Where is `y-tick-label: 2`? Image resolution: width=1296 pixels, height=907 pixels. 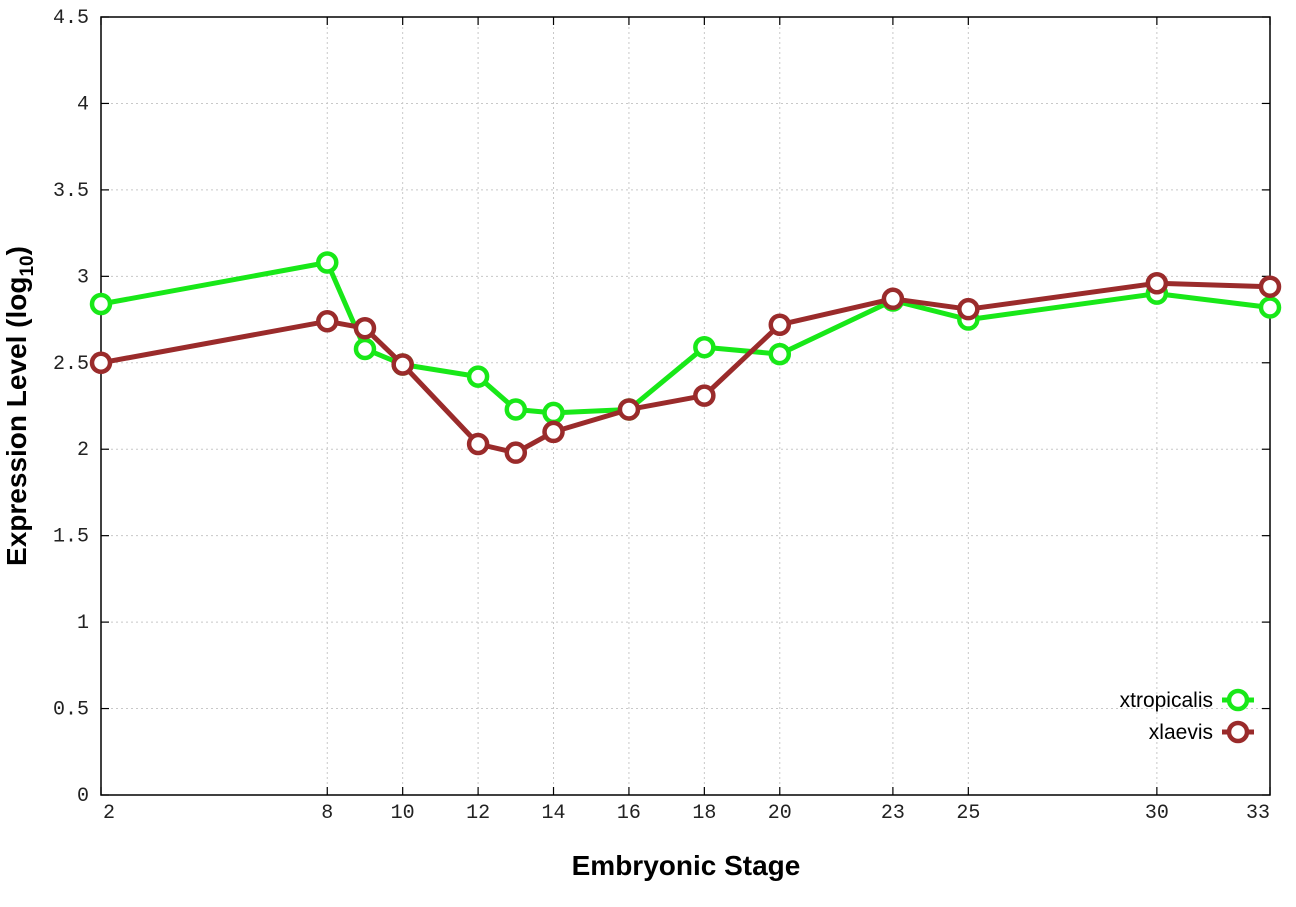 y-tick-label: 2 is located at coordinates (83, 450).